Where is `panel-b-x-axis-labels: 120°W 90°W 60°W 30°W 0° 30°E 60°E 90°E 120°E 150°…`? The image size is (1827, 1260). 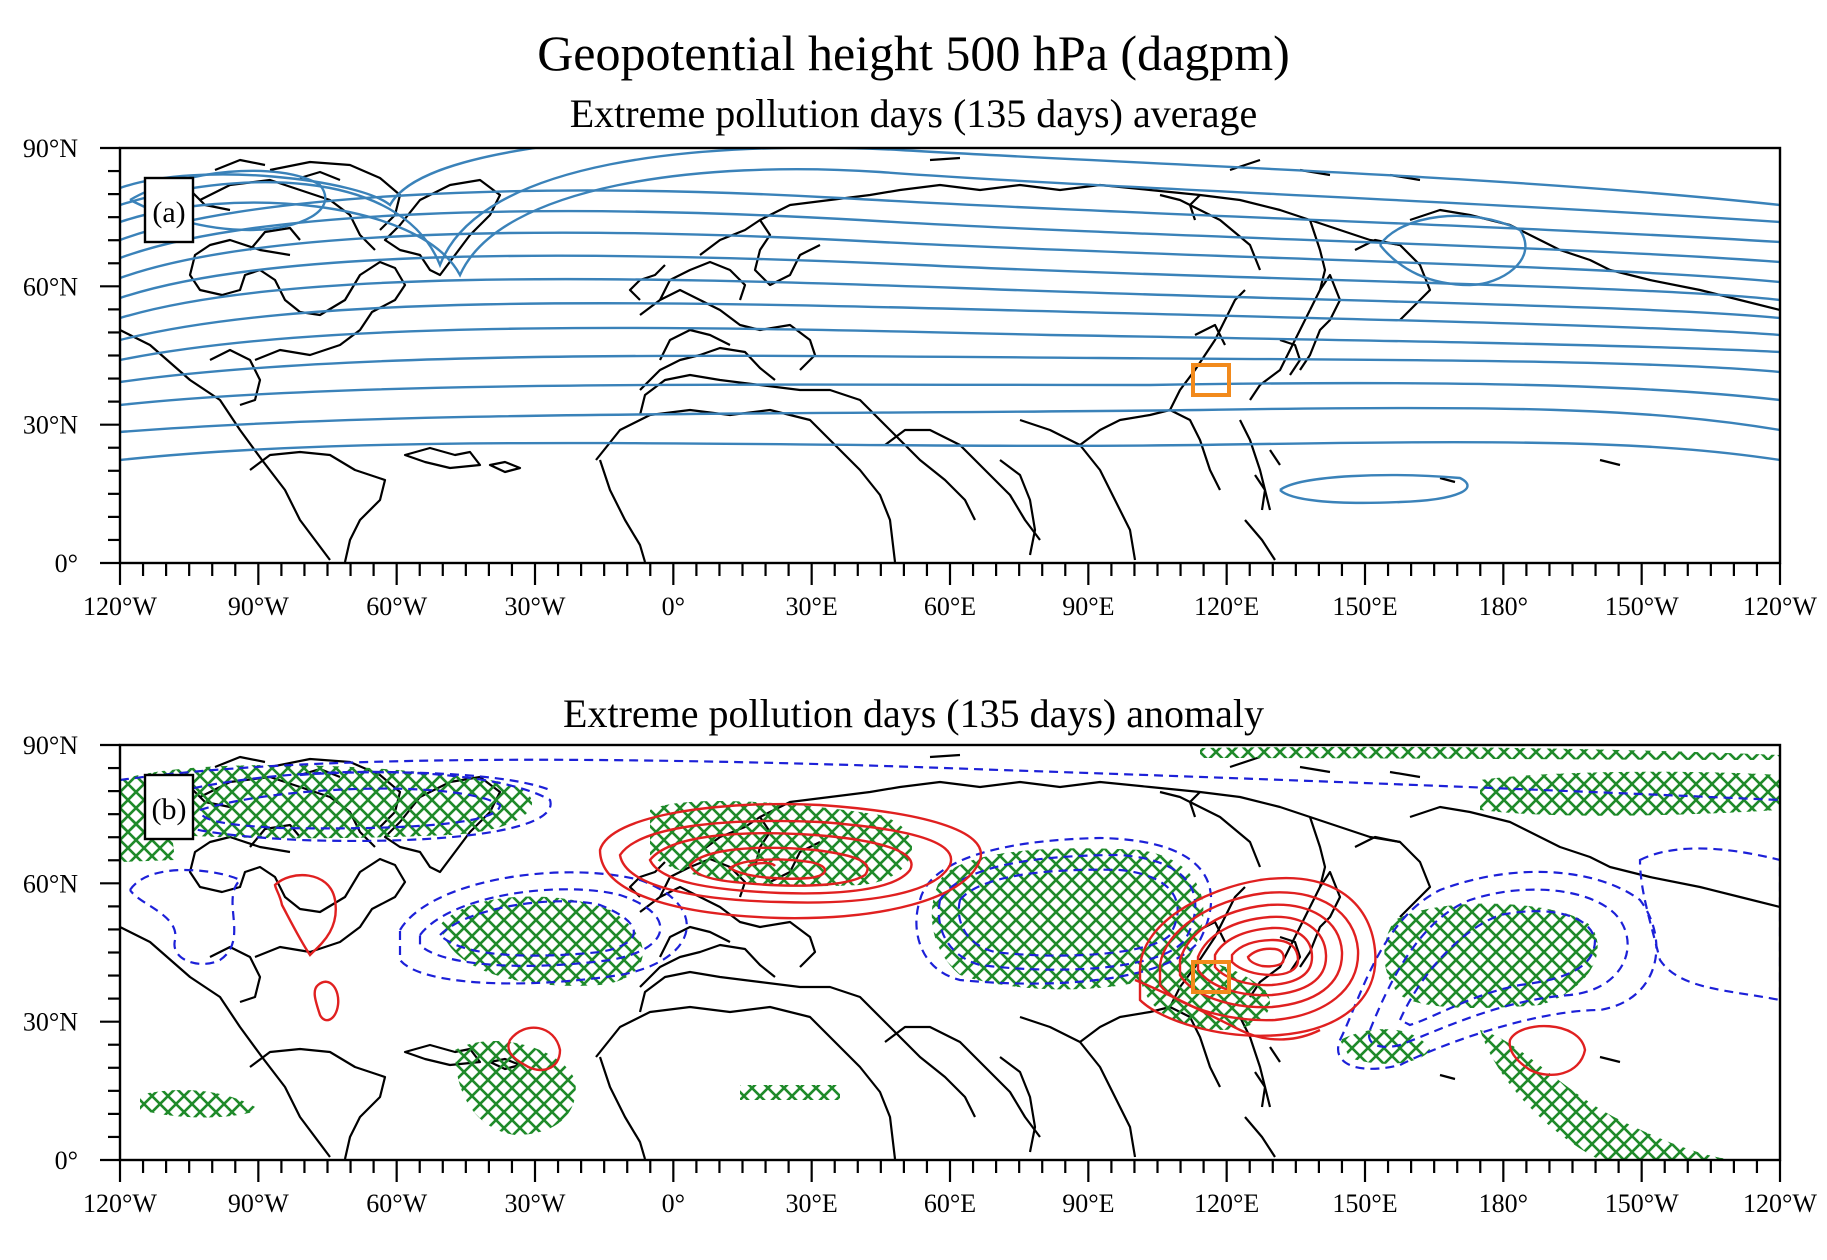 panel-b-x-axis-labels: 120°W 90°W 60°W 30°W 0° 30°E 60°E 90°E 120°E 150°… is located at coordinates (950, 1203).